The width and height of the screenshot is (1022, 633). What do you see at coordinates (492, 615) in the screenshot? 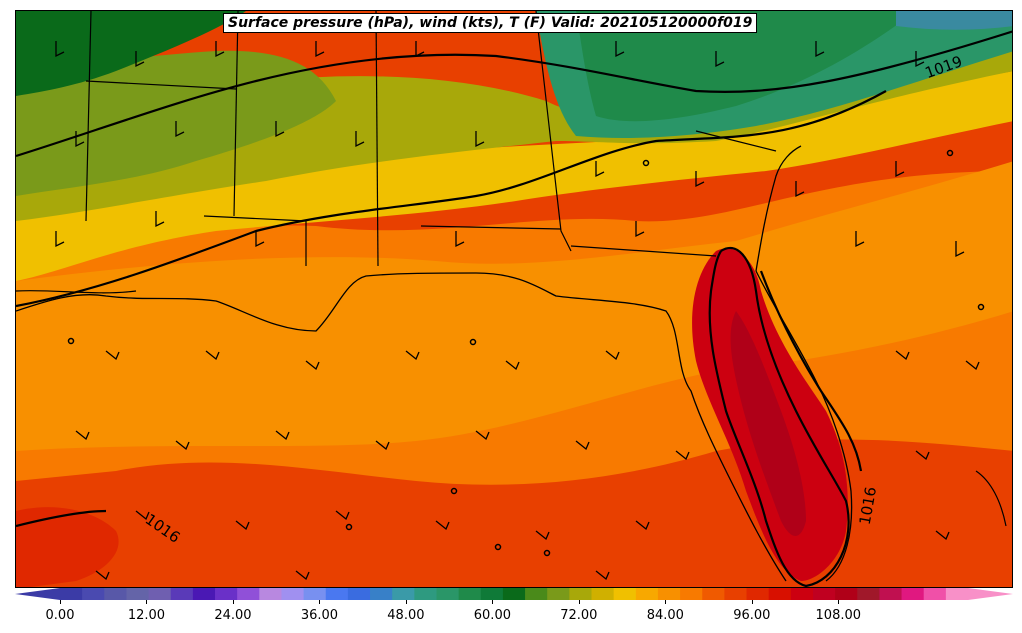
I see `colorbar-tick-label: 60.00` at bounding box center [492, 615].